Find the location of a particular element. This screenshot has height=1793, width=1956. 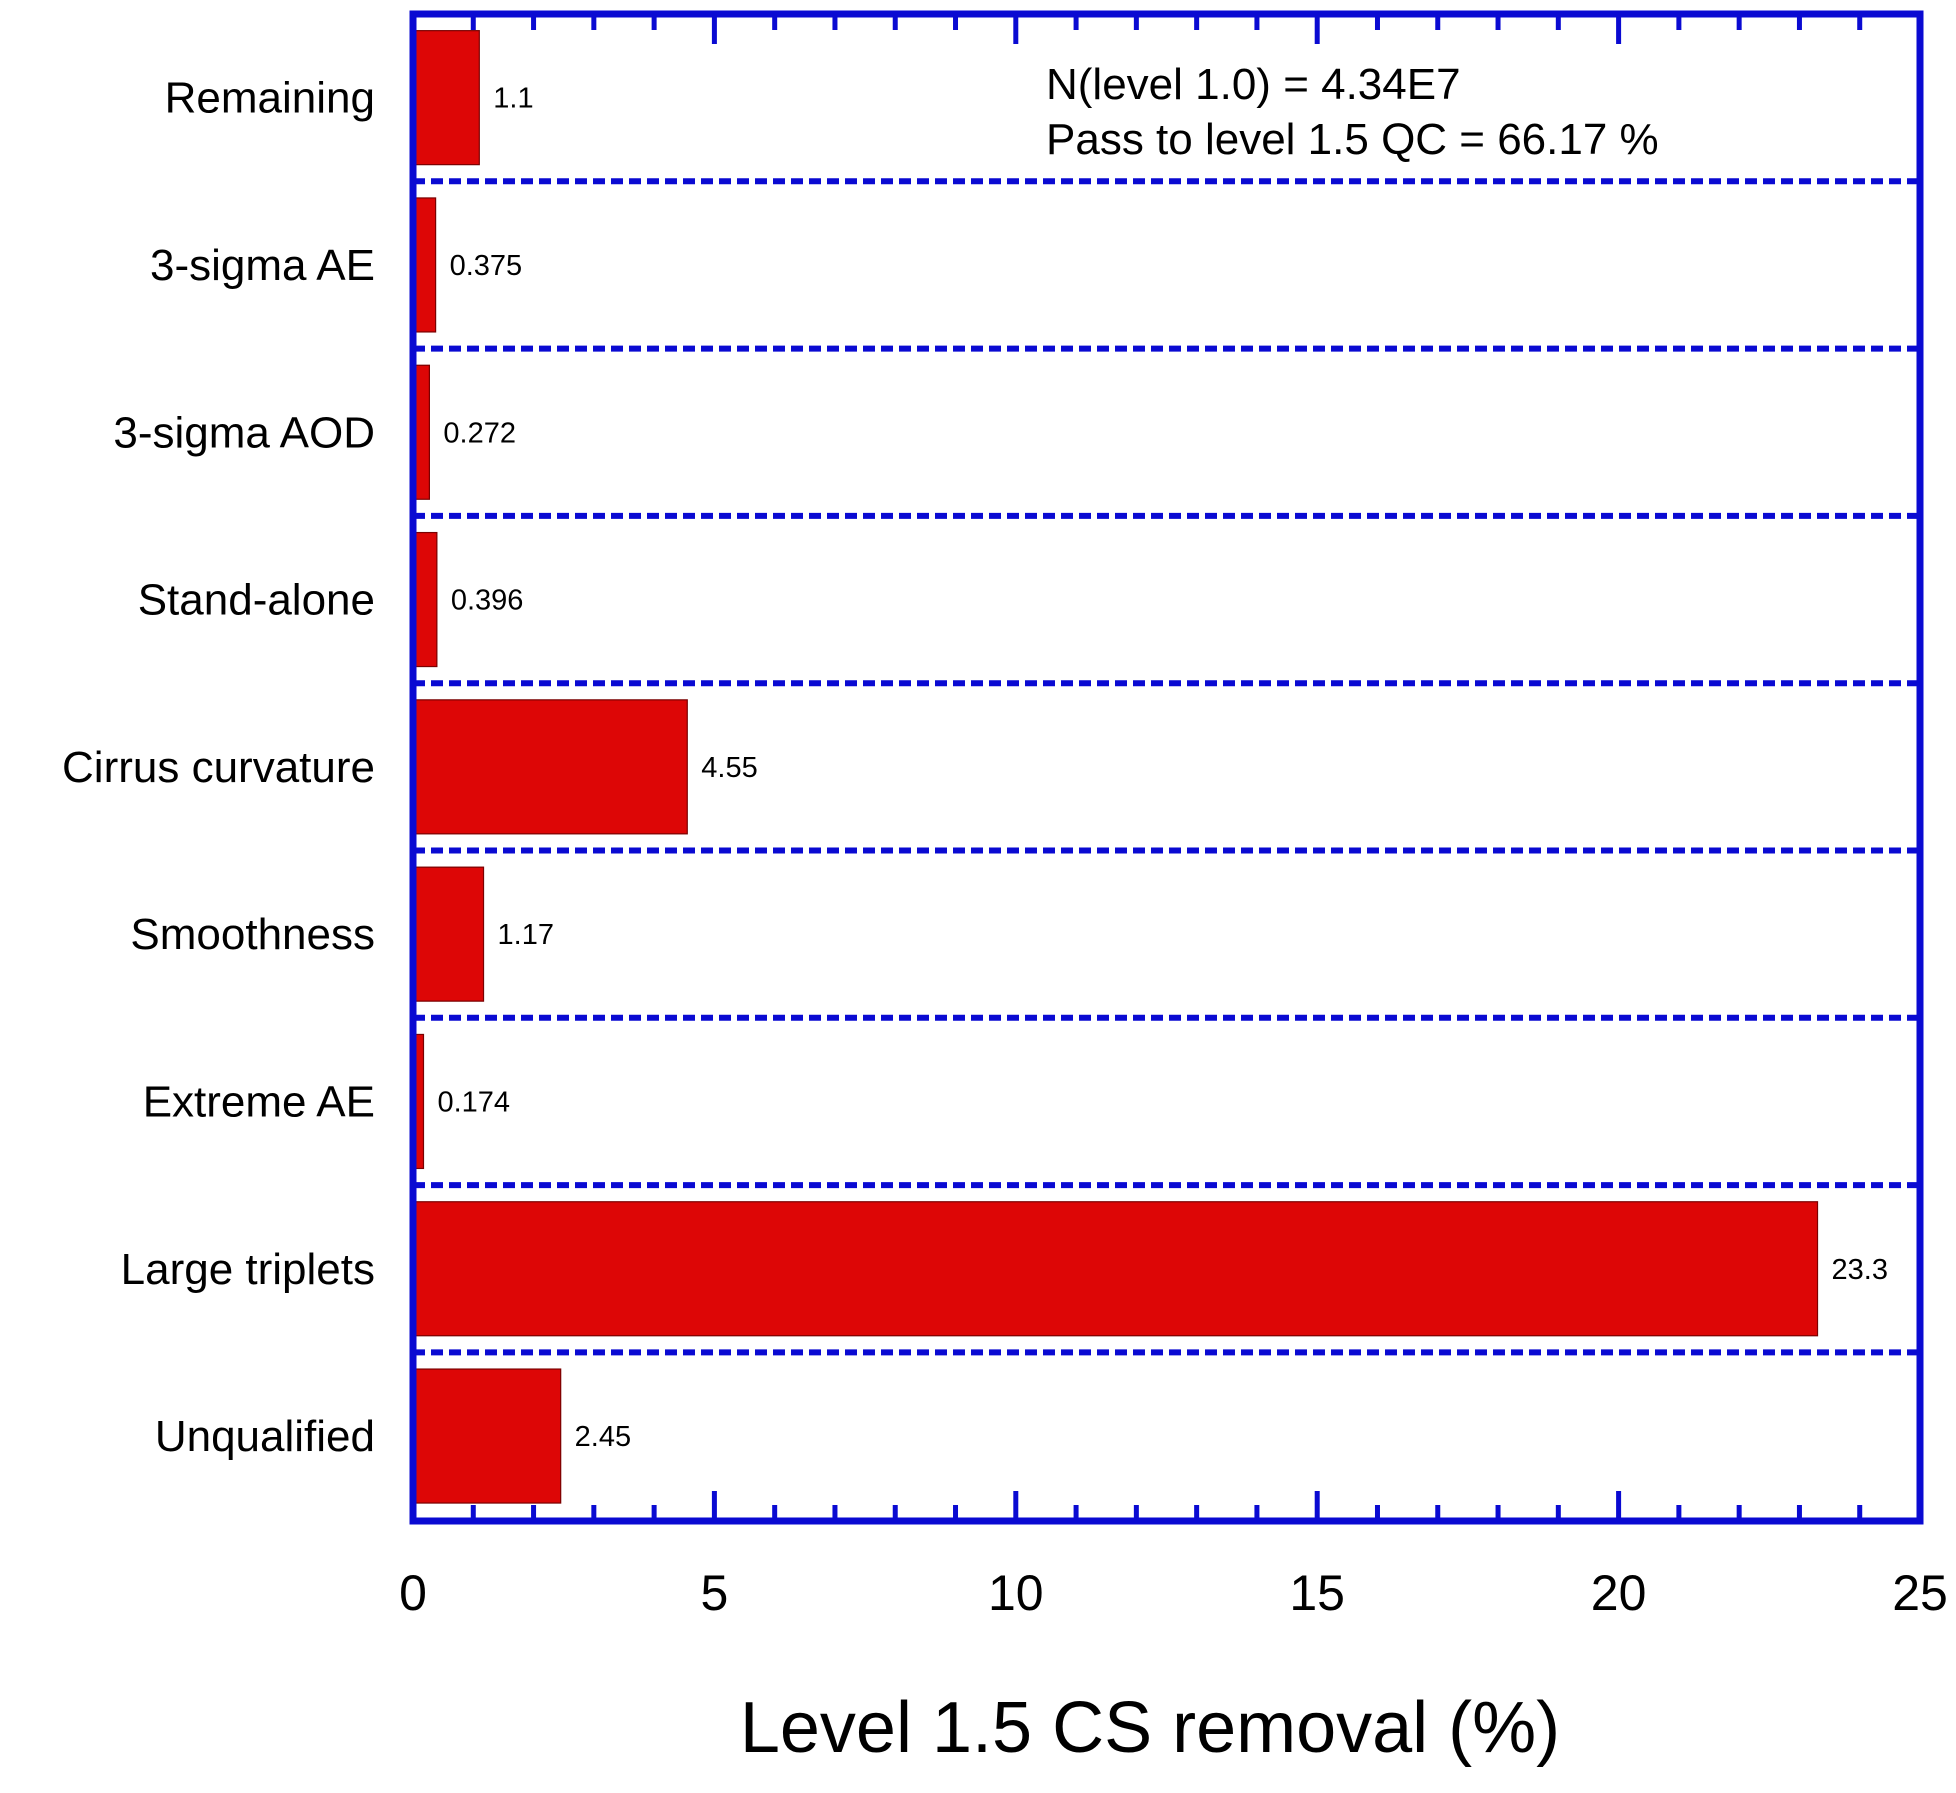

value-label: 2.45 is located at coordinates (603, 1437).